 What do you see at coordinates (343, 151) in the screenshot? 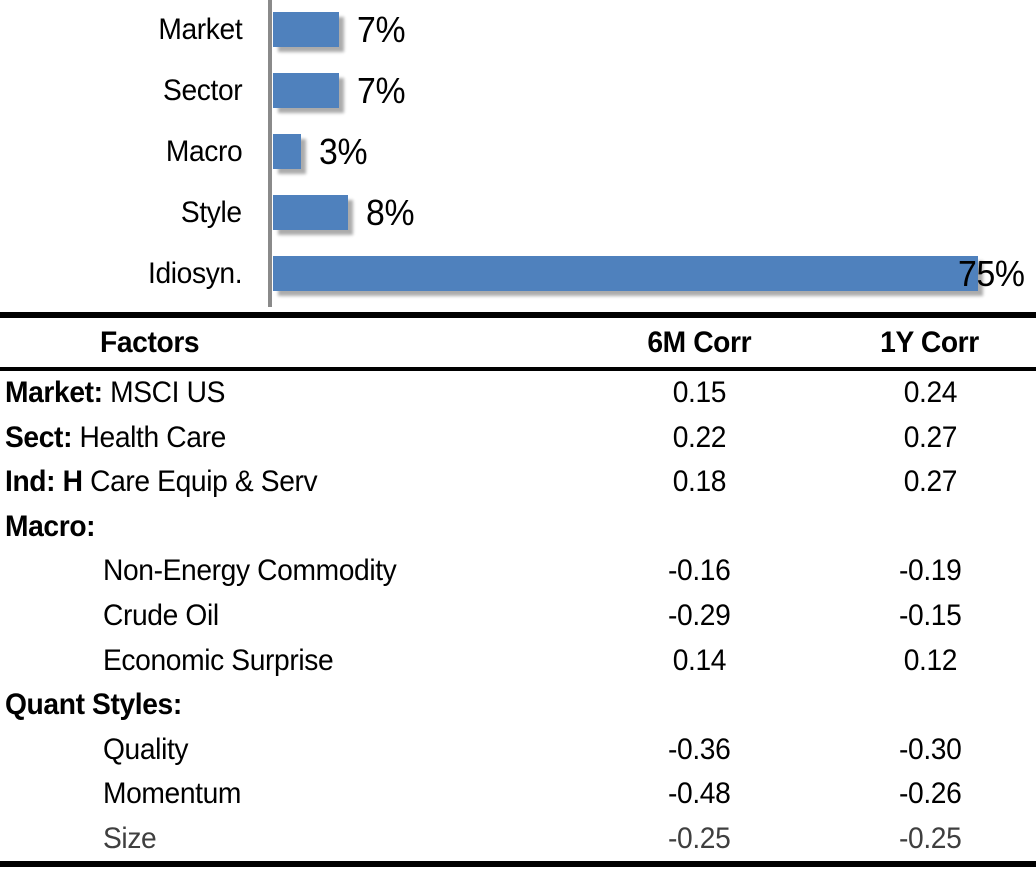
I see `bar-value-label-macro: 3%` at bounding box center [343, 151].